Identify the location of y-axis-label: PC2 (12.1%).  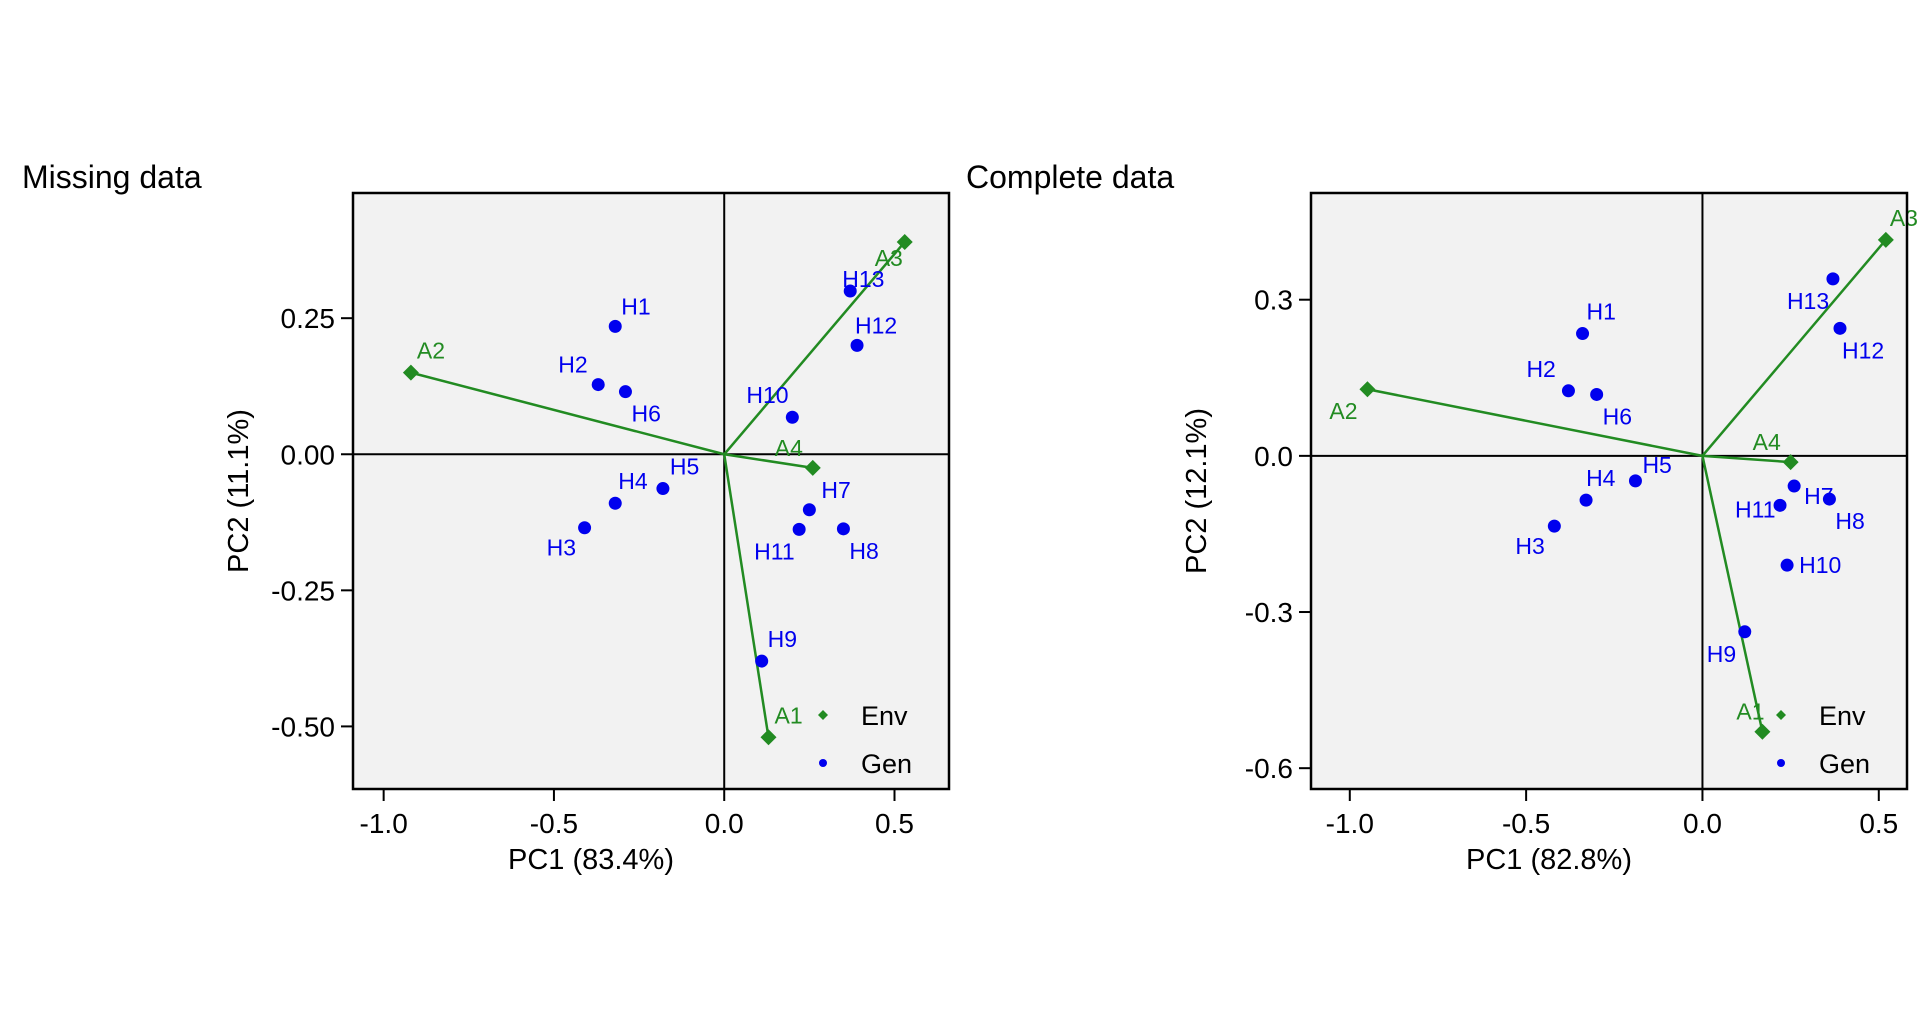
(1197, 491).